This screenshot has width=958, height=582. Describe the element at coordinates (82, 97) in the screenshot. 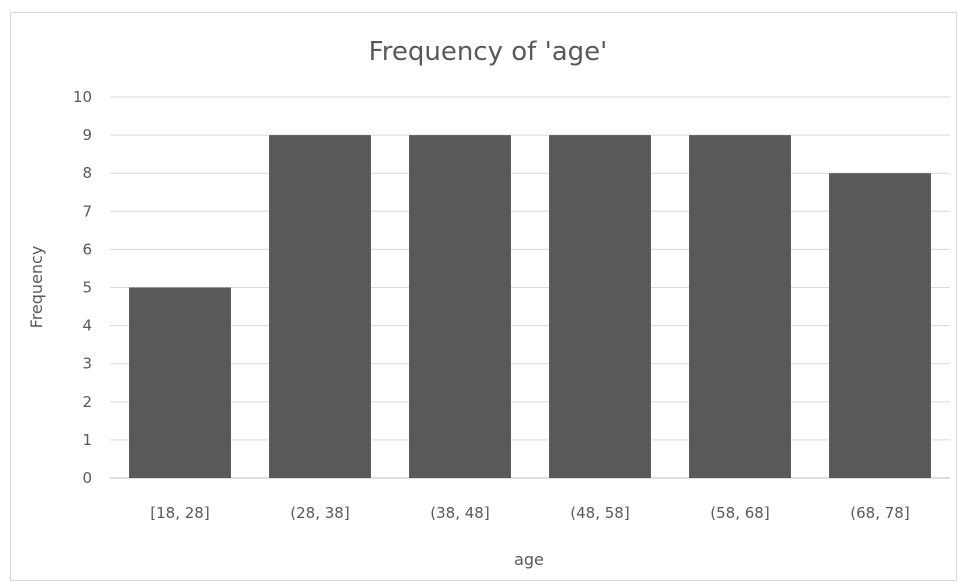

I see `y-tick-label: 10` at that location.